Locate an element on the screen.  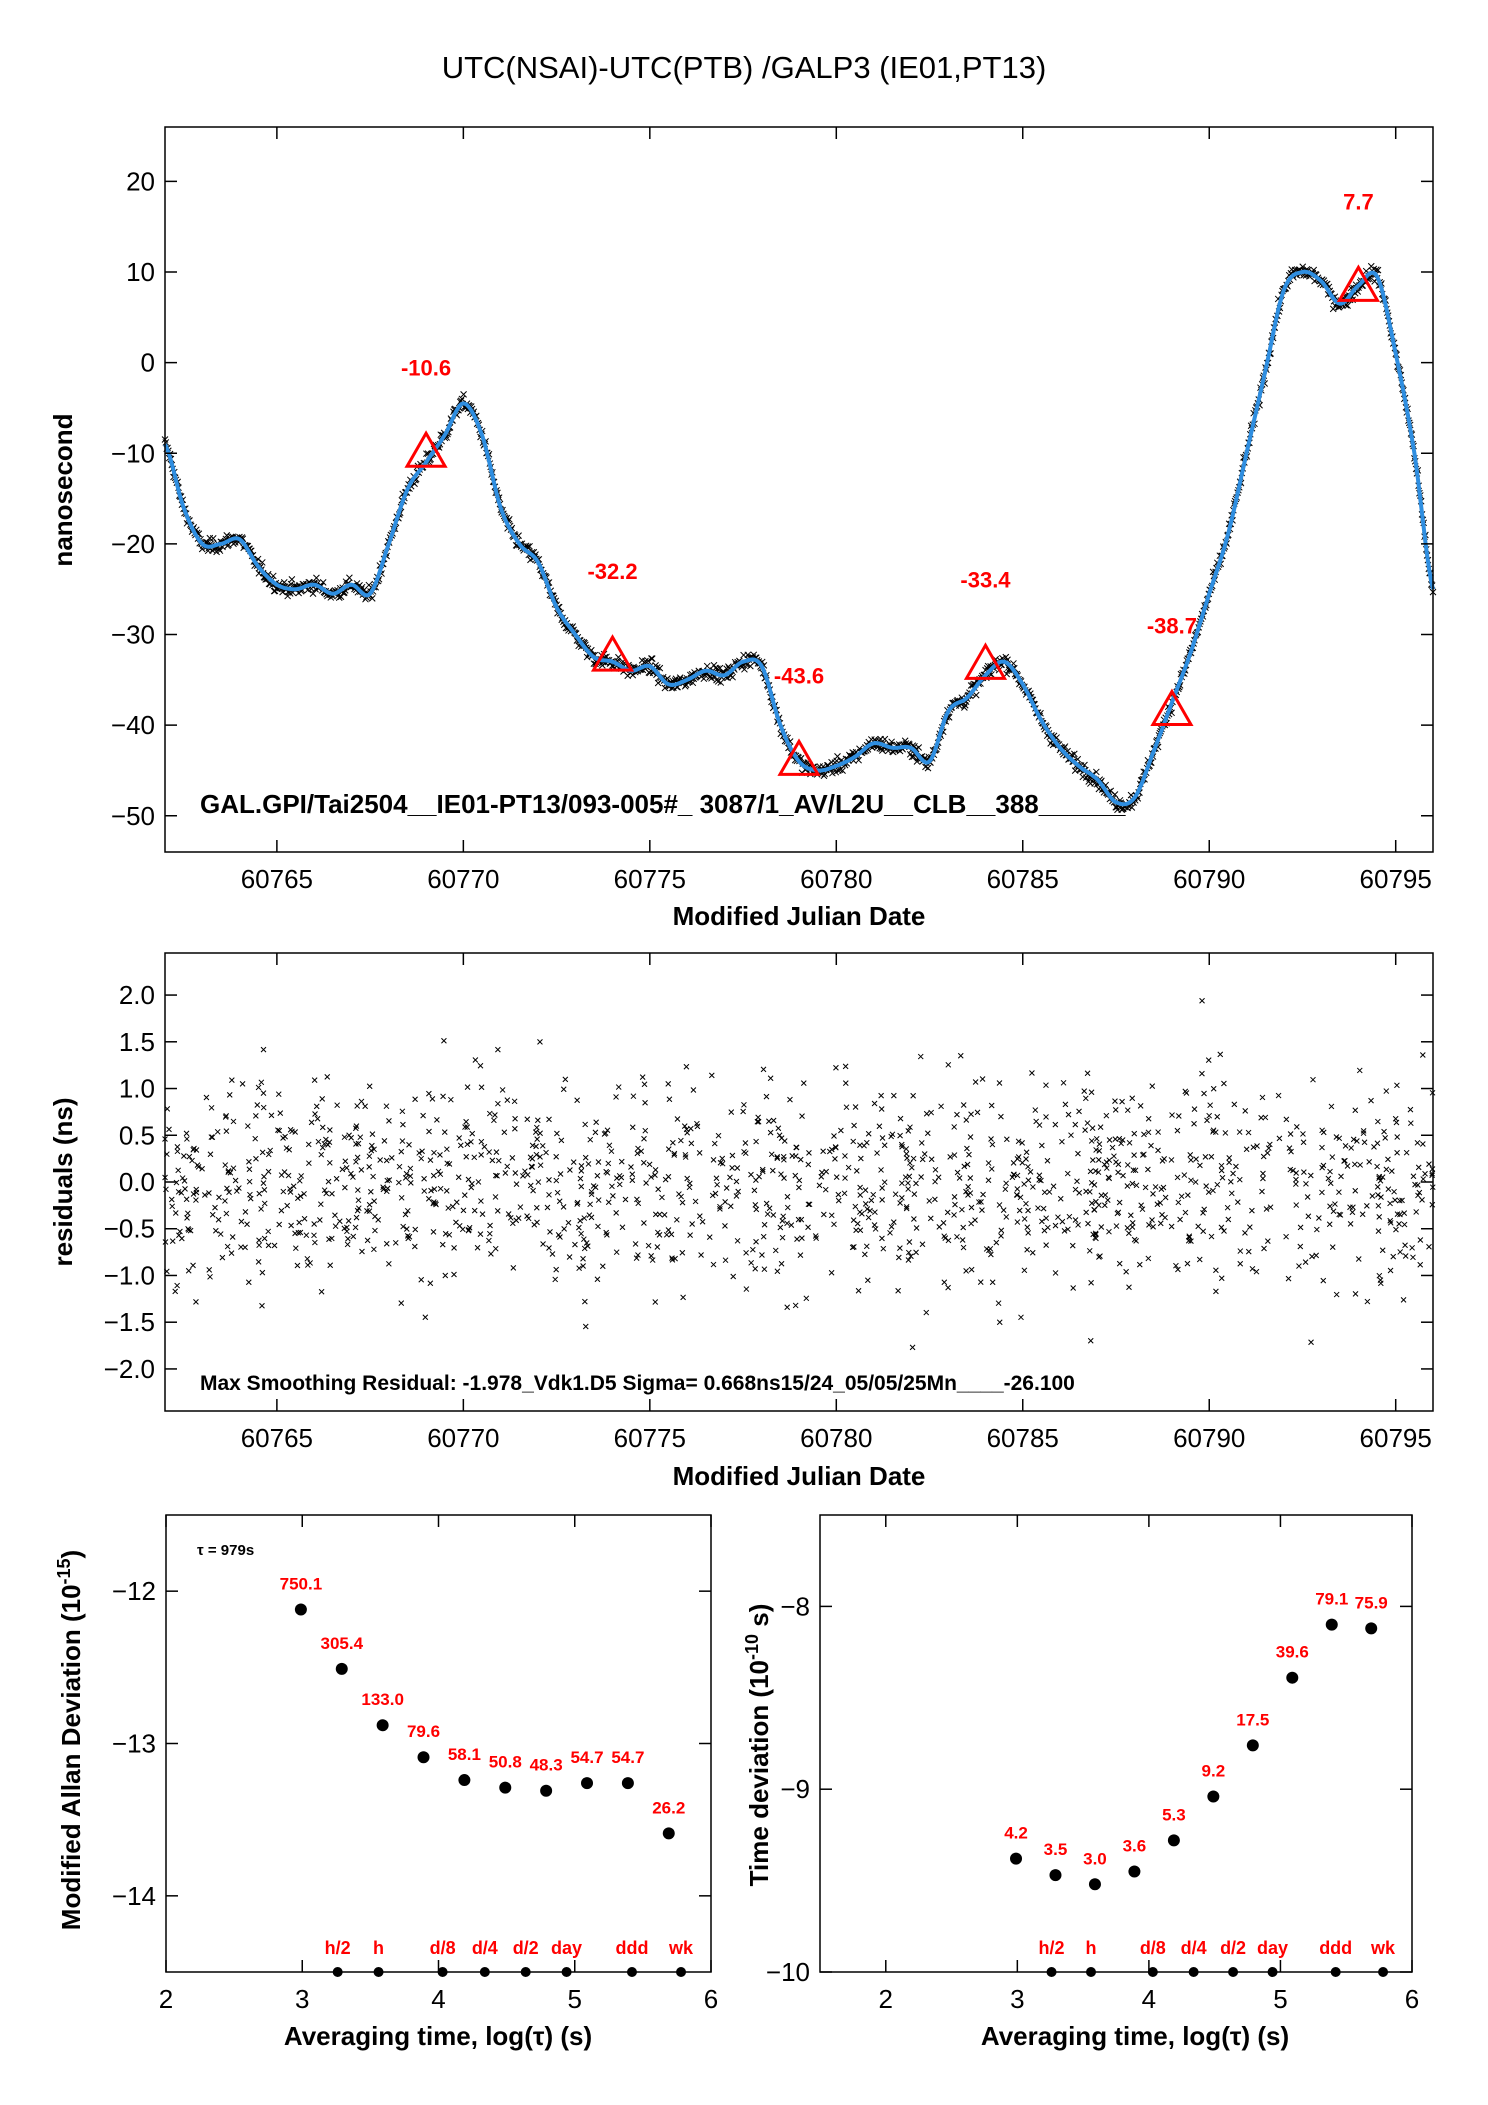
mod-allan-frame is located at coordinates (438, 1743).